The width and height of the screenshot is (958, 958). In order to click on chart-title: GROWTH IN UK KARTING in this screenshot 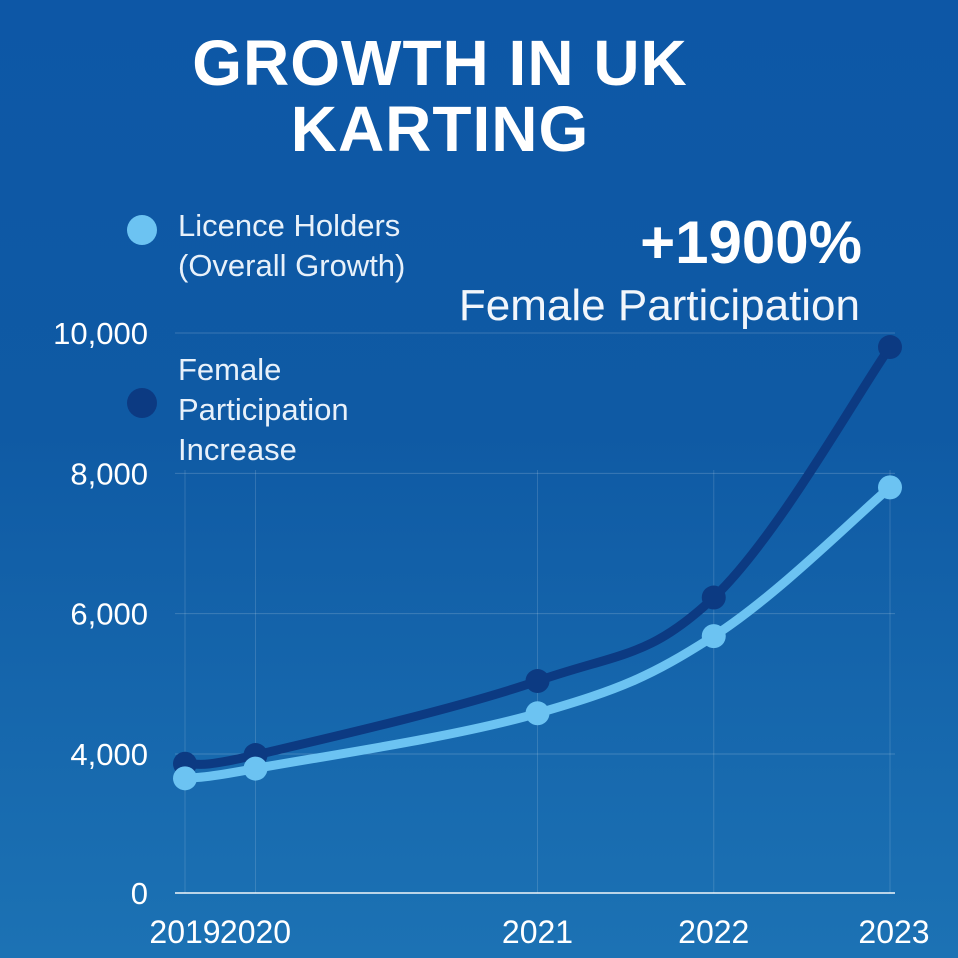, I will do `click(440, 96)`.